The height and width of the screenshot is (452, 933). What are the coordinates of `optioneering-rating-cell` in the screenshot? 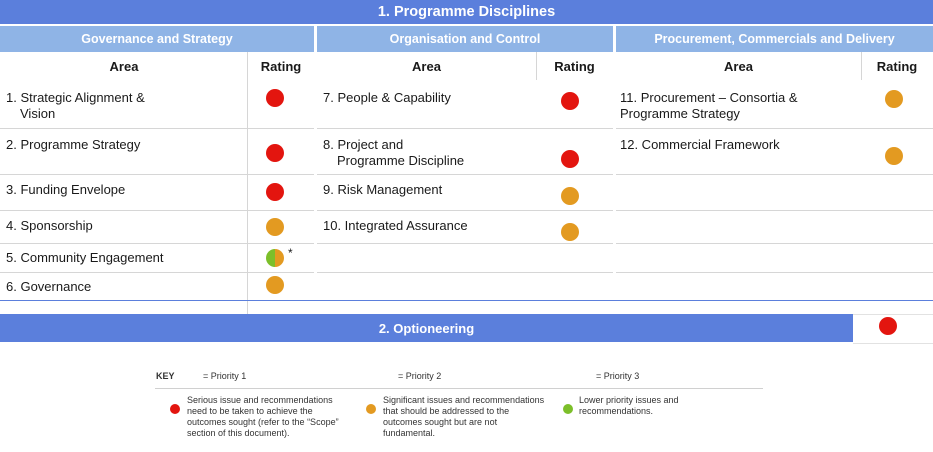 It's located at (893, 329).